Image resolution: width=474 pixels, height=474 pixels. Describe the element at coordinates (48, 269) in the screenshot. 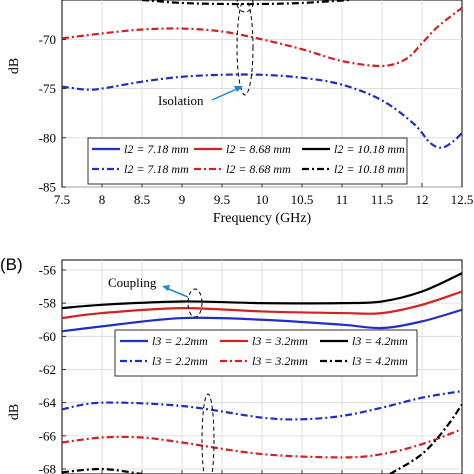

I see `y-tick-label: -56` at that location.